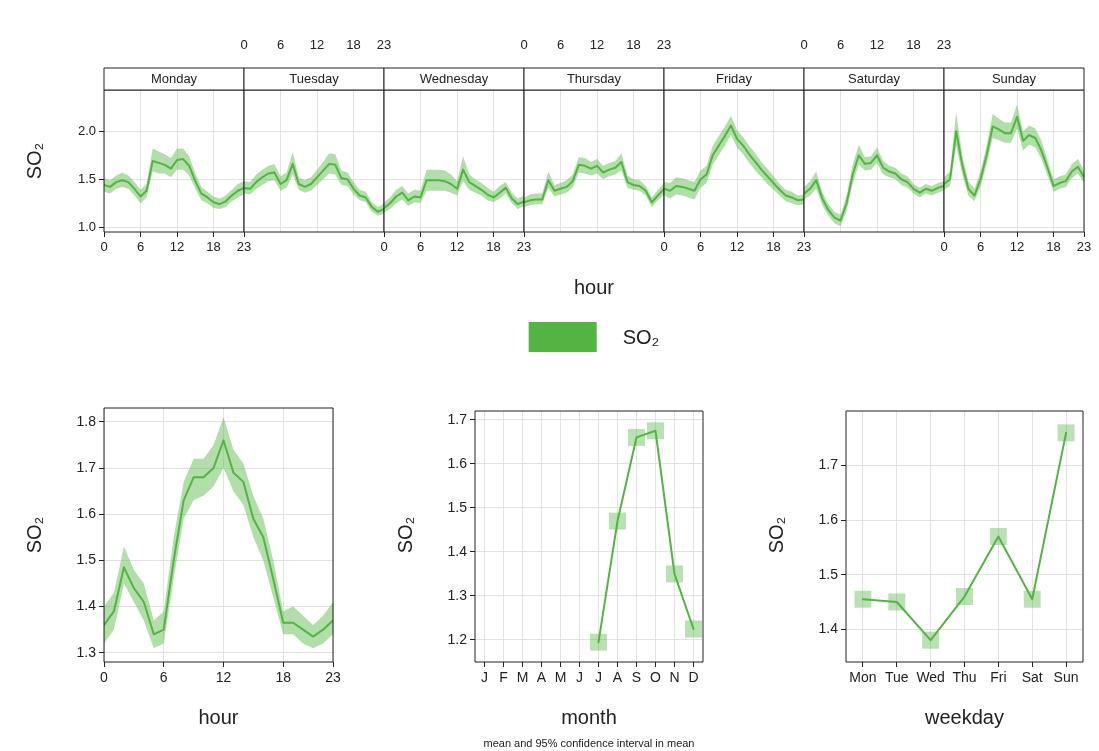 This screenshot has width=1099, height=751. I want to click on chart-title: Friday, so click(734, 78).